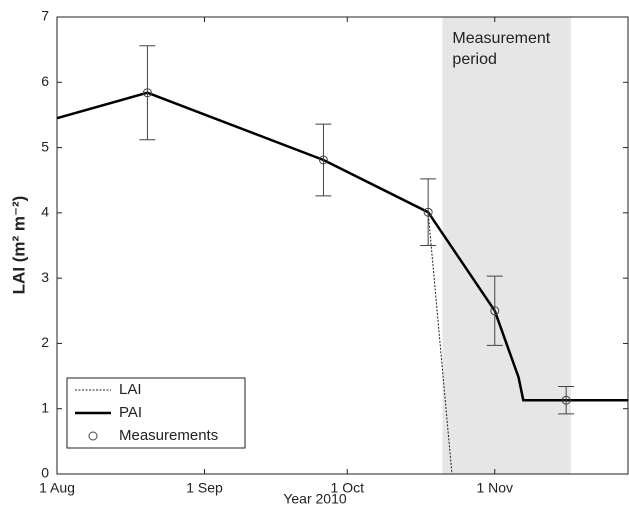 The height and width of the screenshot is (515, 629). What do you see at coordinates (93, 436) in the screenshot?
I see `legend-marker` at bounding box center [93, 436].